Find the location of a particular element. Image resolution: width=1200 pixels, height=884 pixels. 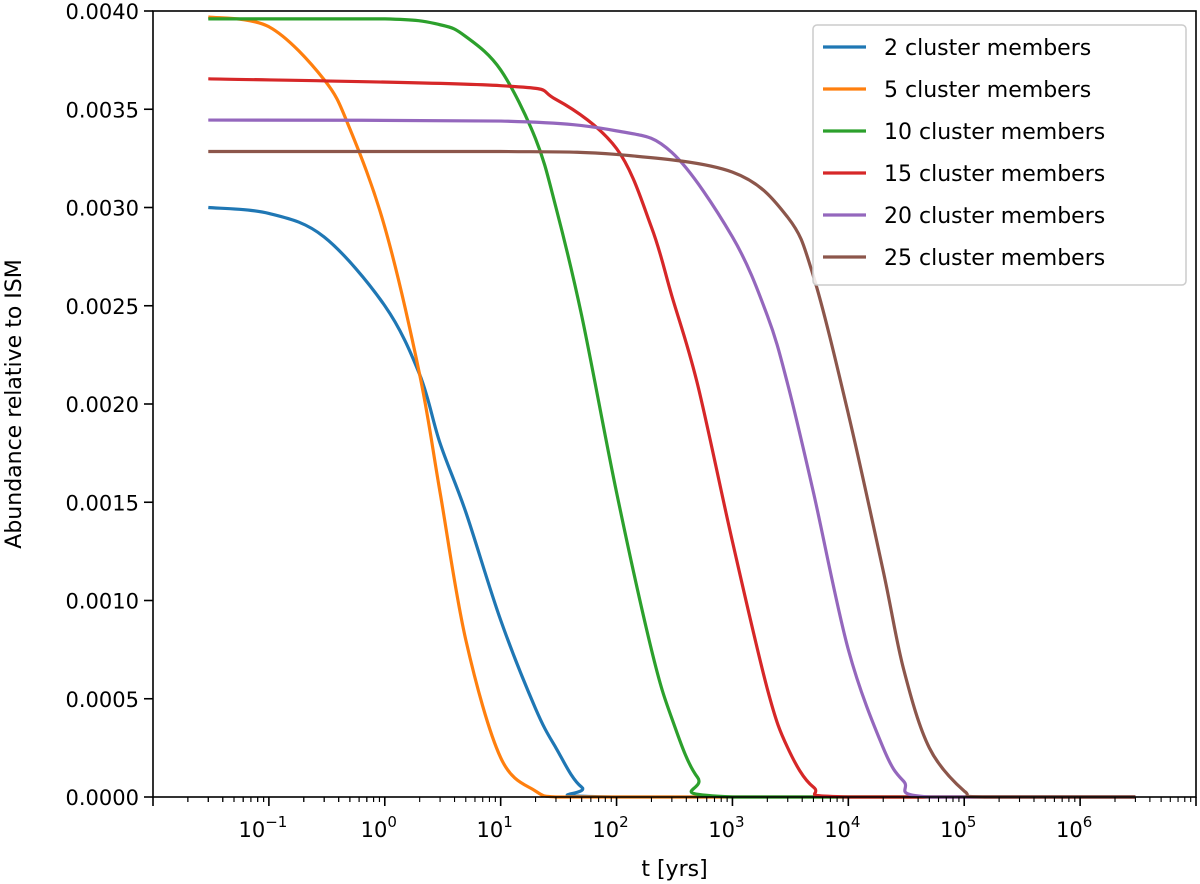

y-tick-label: 0.0005 is located at coordinates (102, 700).